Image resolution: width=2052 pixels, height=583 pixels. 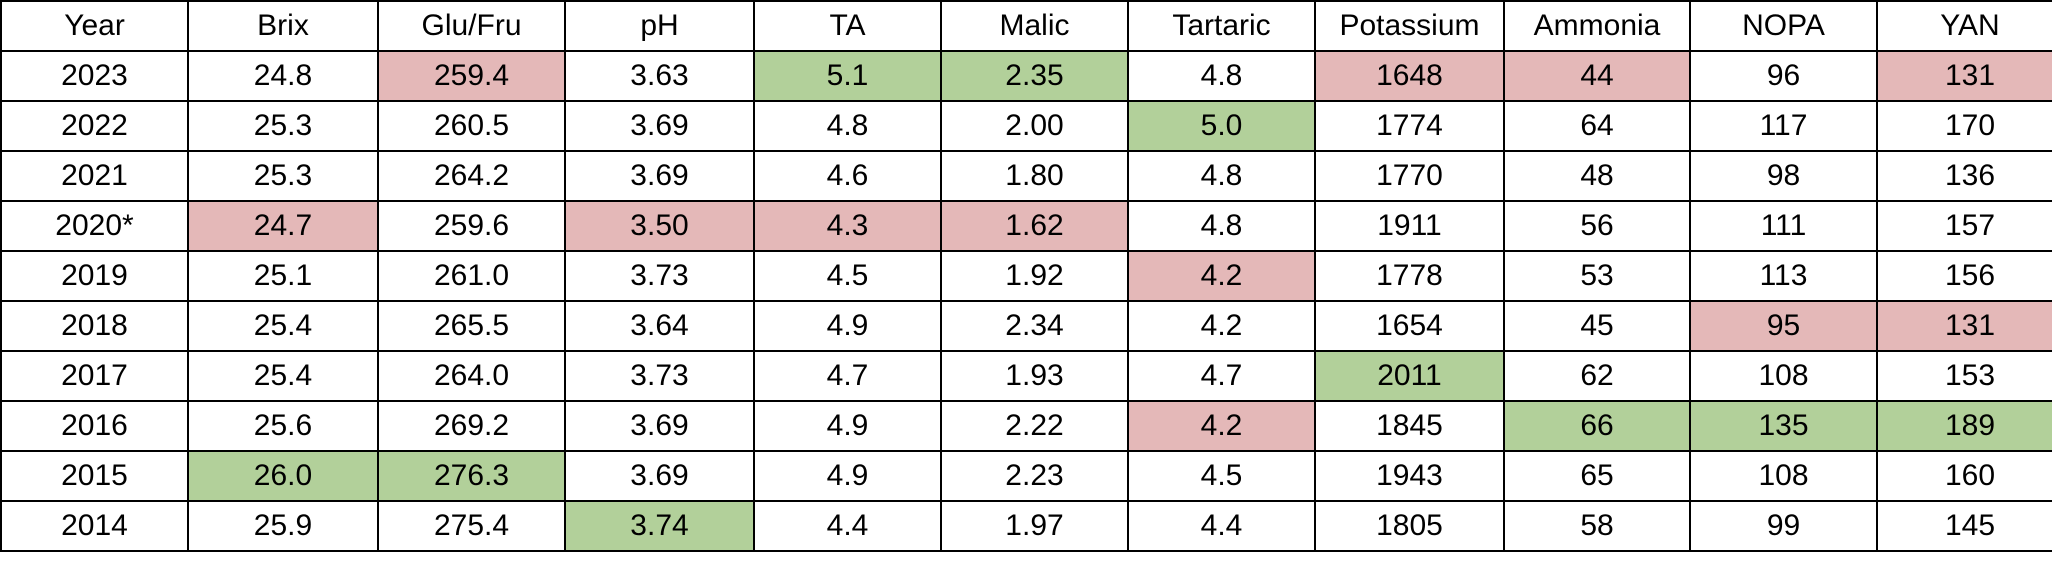 I want to click on value-cell: 111, so click(x=1783, y=226).